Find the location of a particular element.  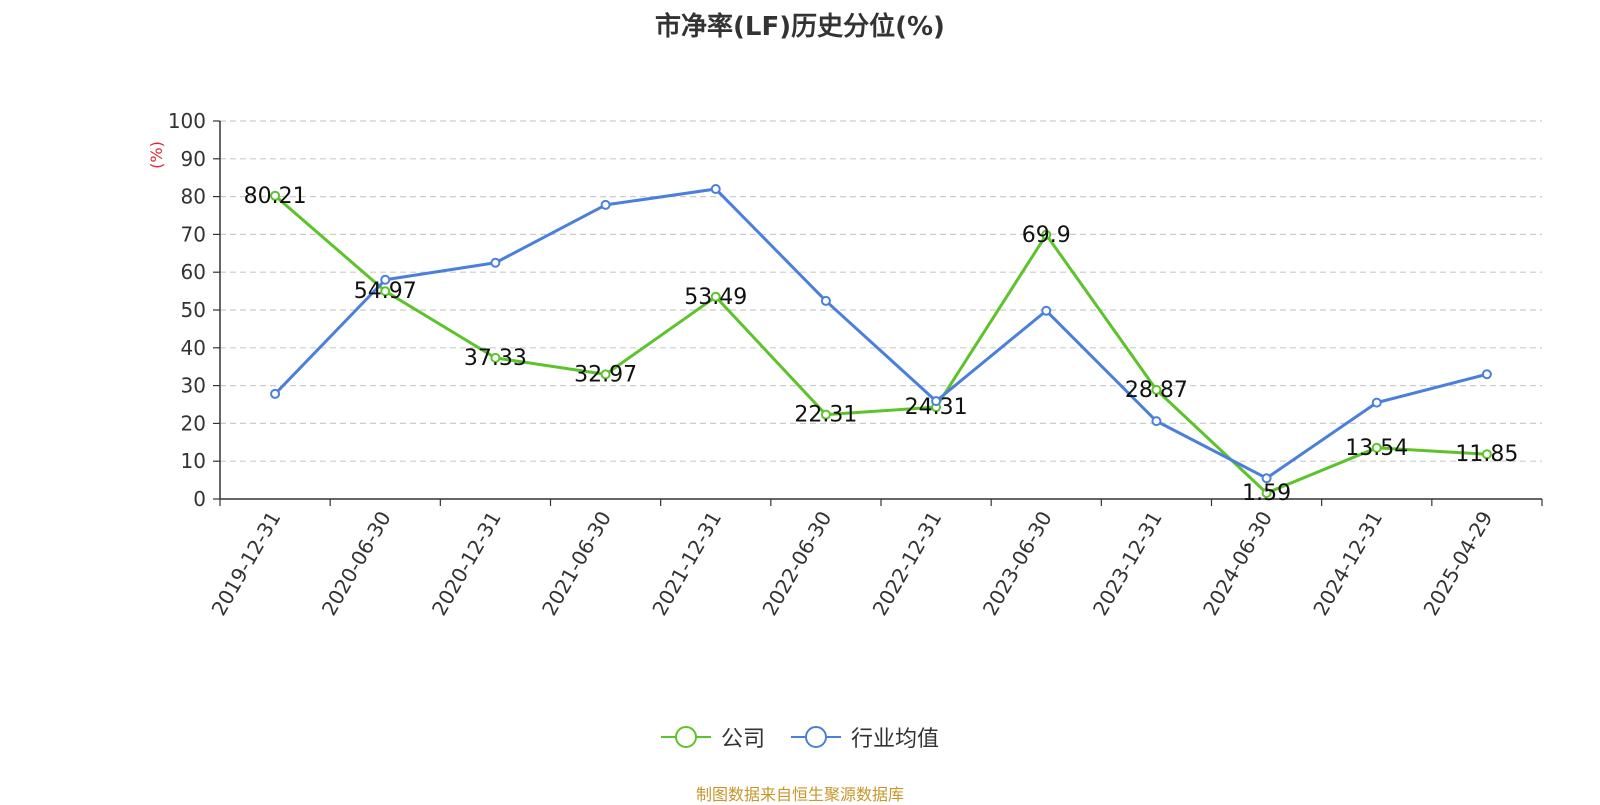

data-label: 1.59 is located at coordinates (1266, 493).